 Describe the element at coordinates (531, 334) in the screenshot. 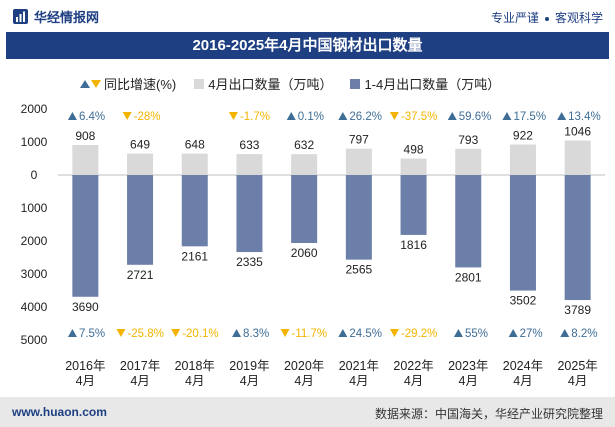

I see `growth-label-cumulative-text: 27%` at that location.